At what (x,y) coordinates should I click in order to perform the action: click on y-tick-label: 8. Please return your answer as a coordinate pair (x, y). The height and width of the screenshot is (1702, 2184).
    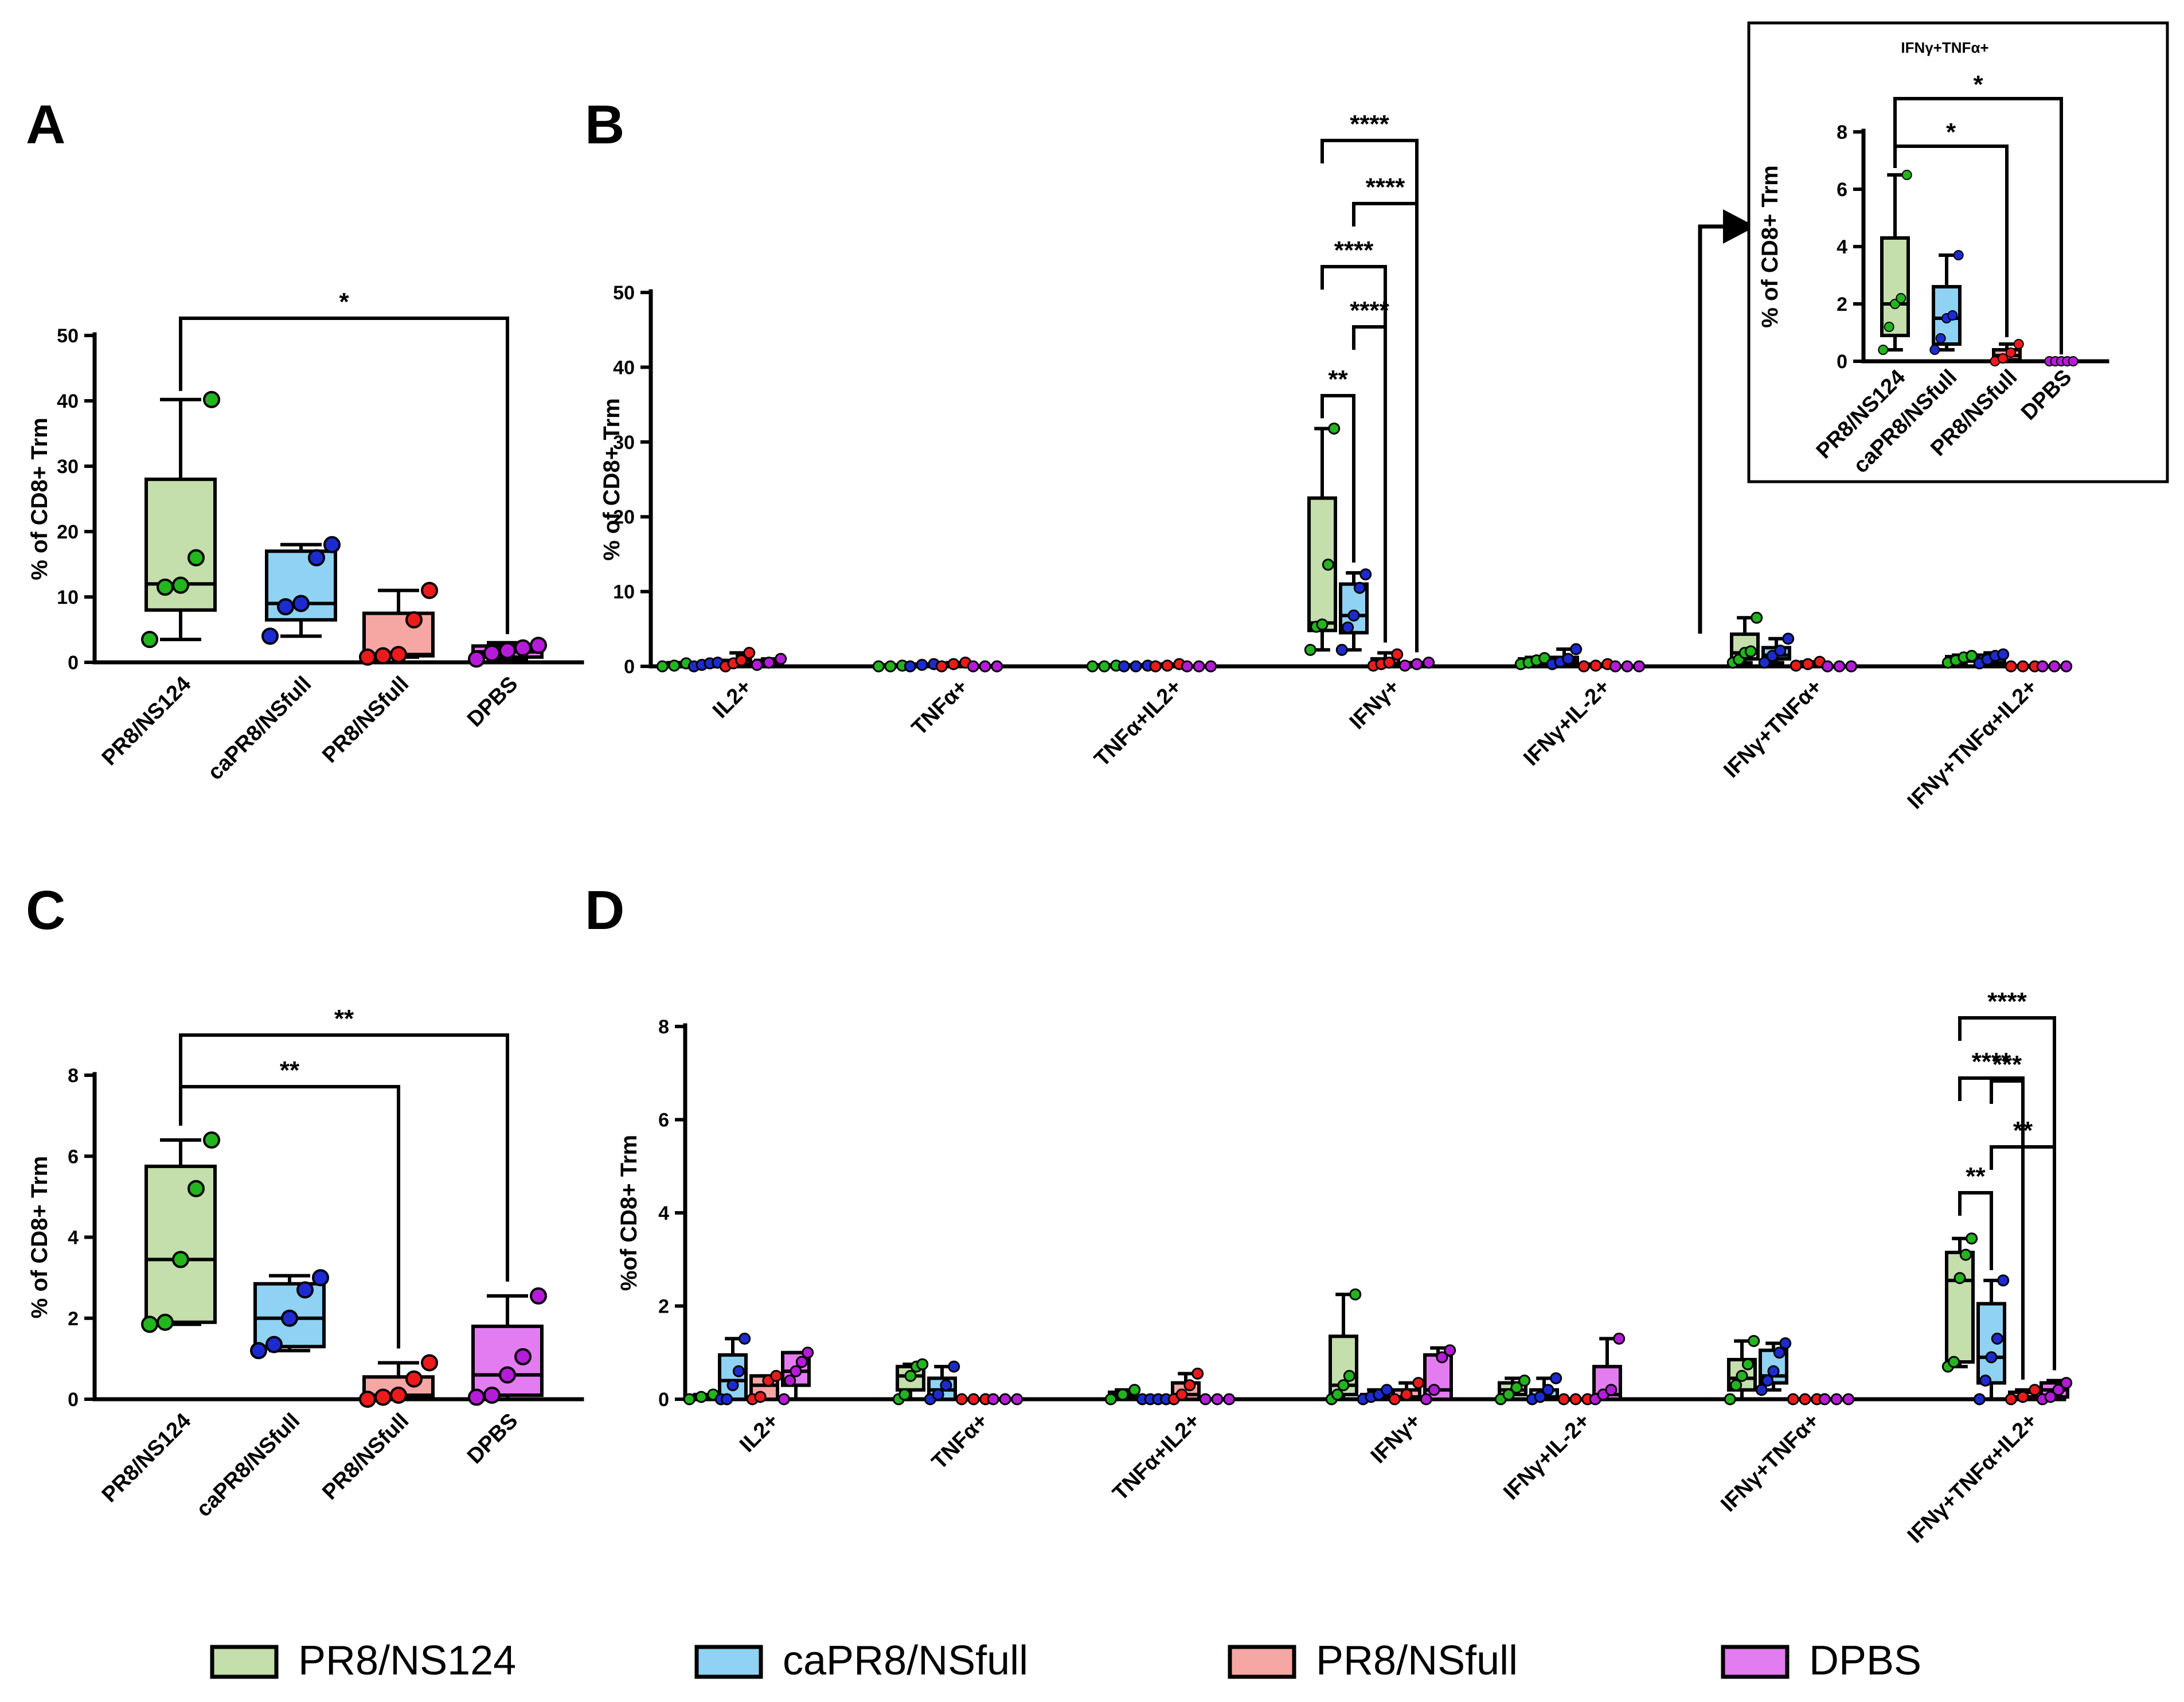
    Looking at the image, I should click on (1842, 132).